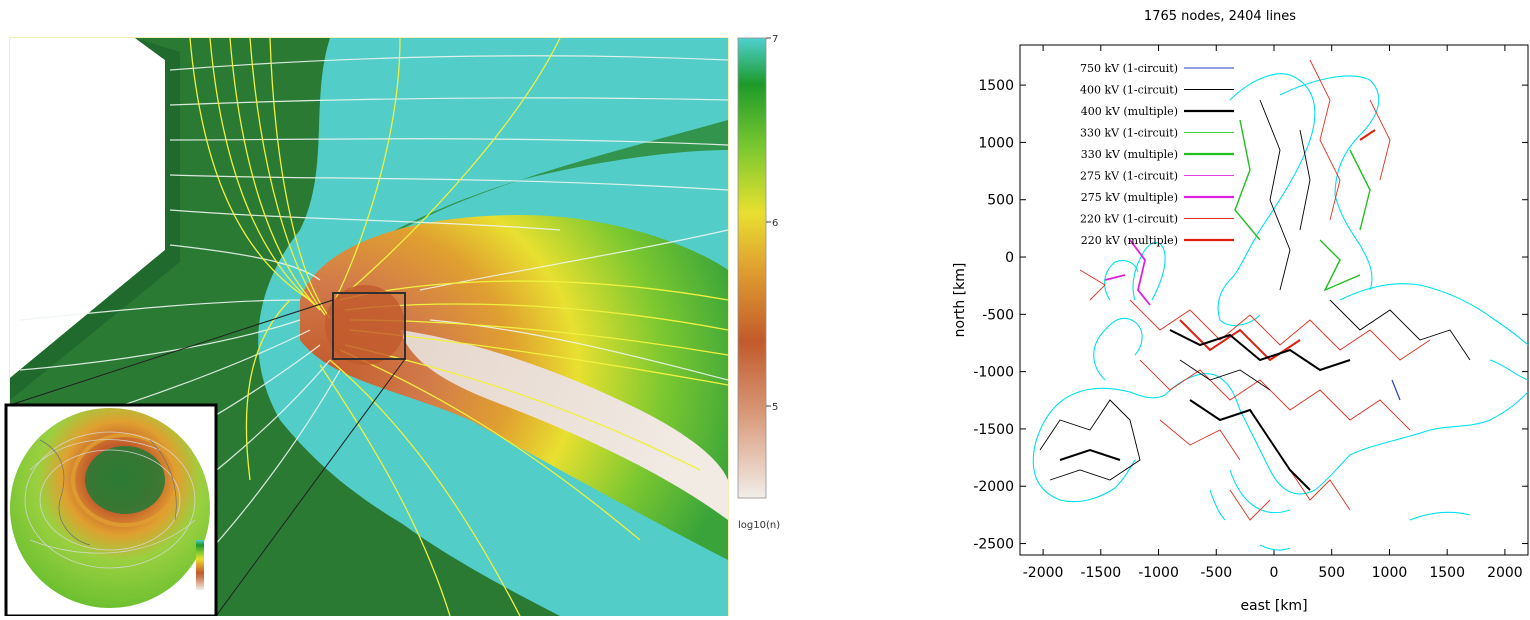 Image resolution: width=1530 pixels, height=620 pixels. I want to click on lower-sheath, so click(493, 483).